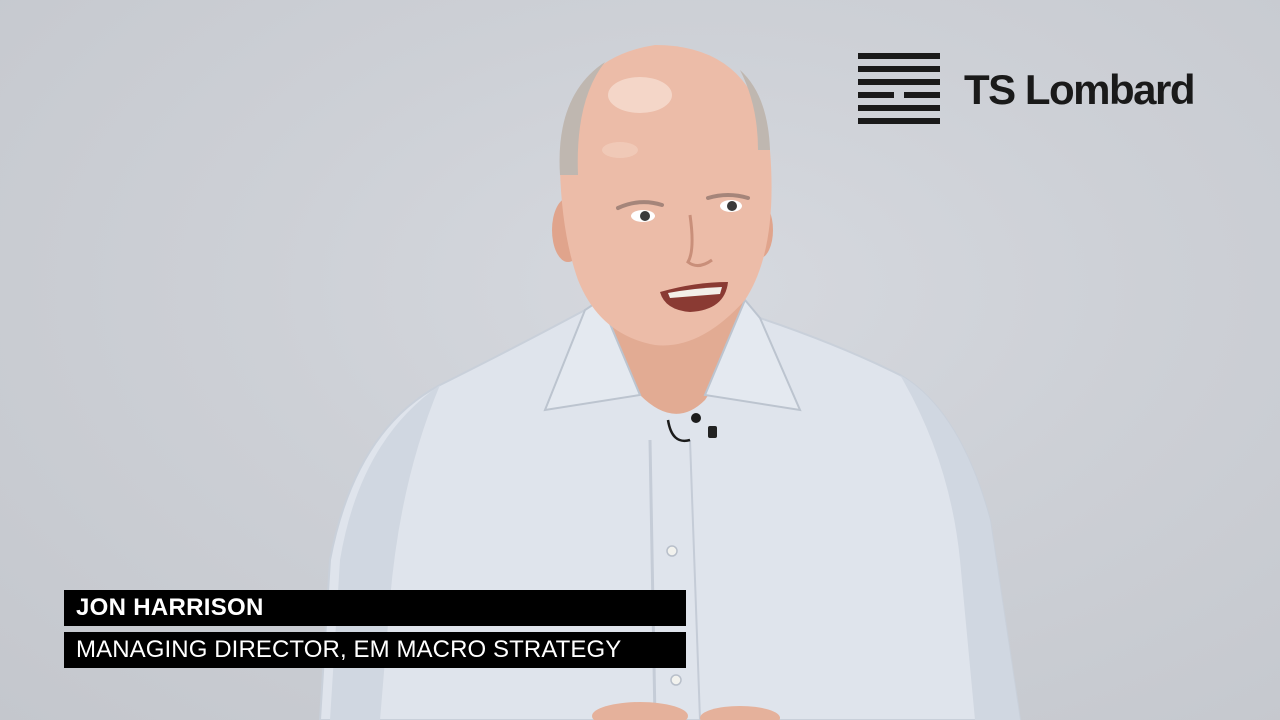 The width and height of the screenshot is (1280, 720). Describe the element at coordinates (375, 608) in the screenshot. I see `speaker-name: JON HARRISON` at that location.